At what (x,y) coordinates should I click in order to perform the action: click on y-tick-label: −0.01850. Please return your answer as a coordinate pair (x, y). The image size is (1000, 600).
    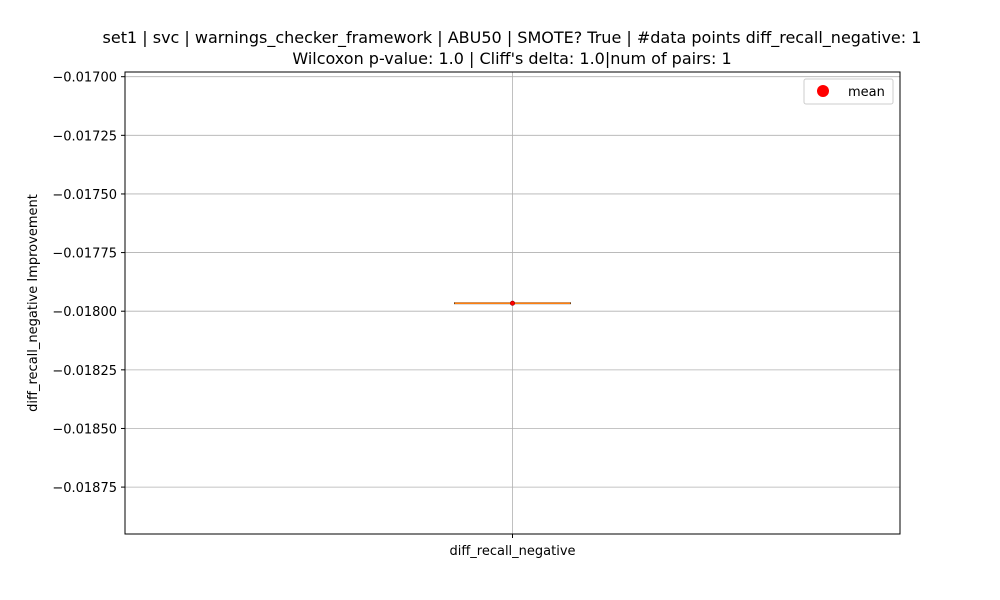
    Looking at the image, I should click on (84, 429).